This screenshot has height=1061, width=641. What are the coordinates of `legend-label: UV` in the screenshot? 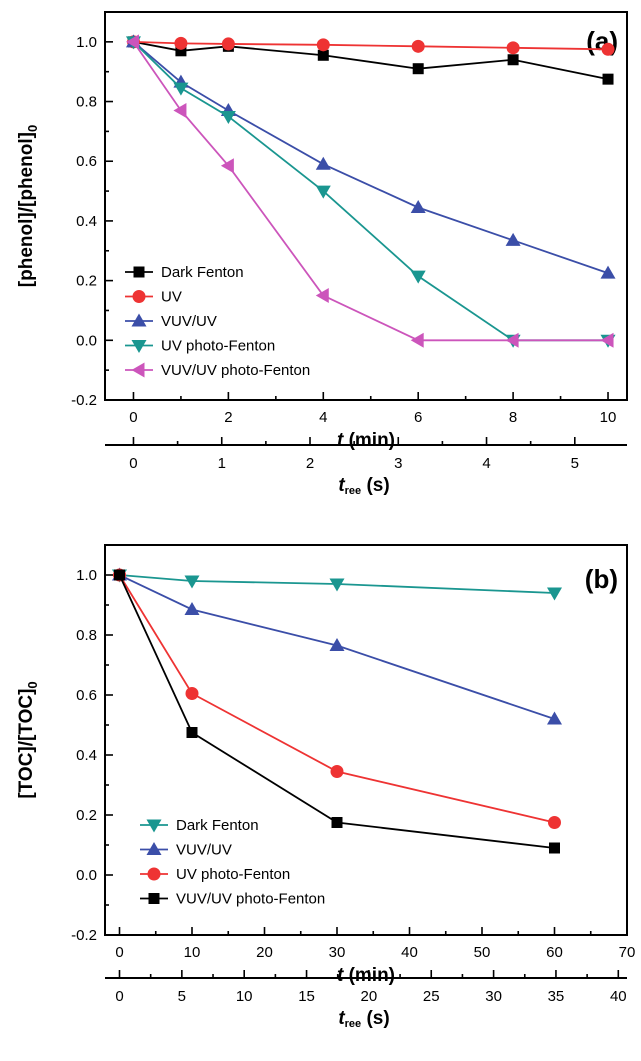 It's located at (171, 297).